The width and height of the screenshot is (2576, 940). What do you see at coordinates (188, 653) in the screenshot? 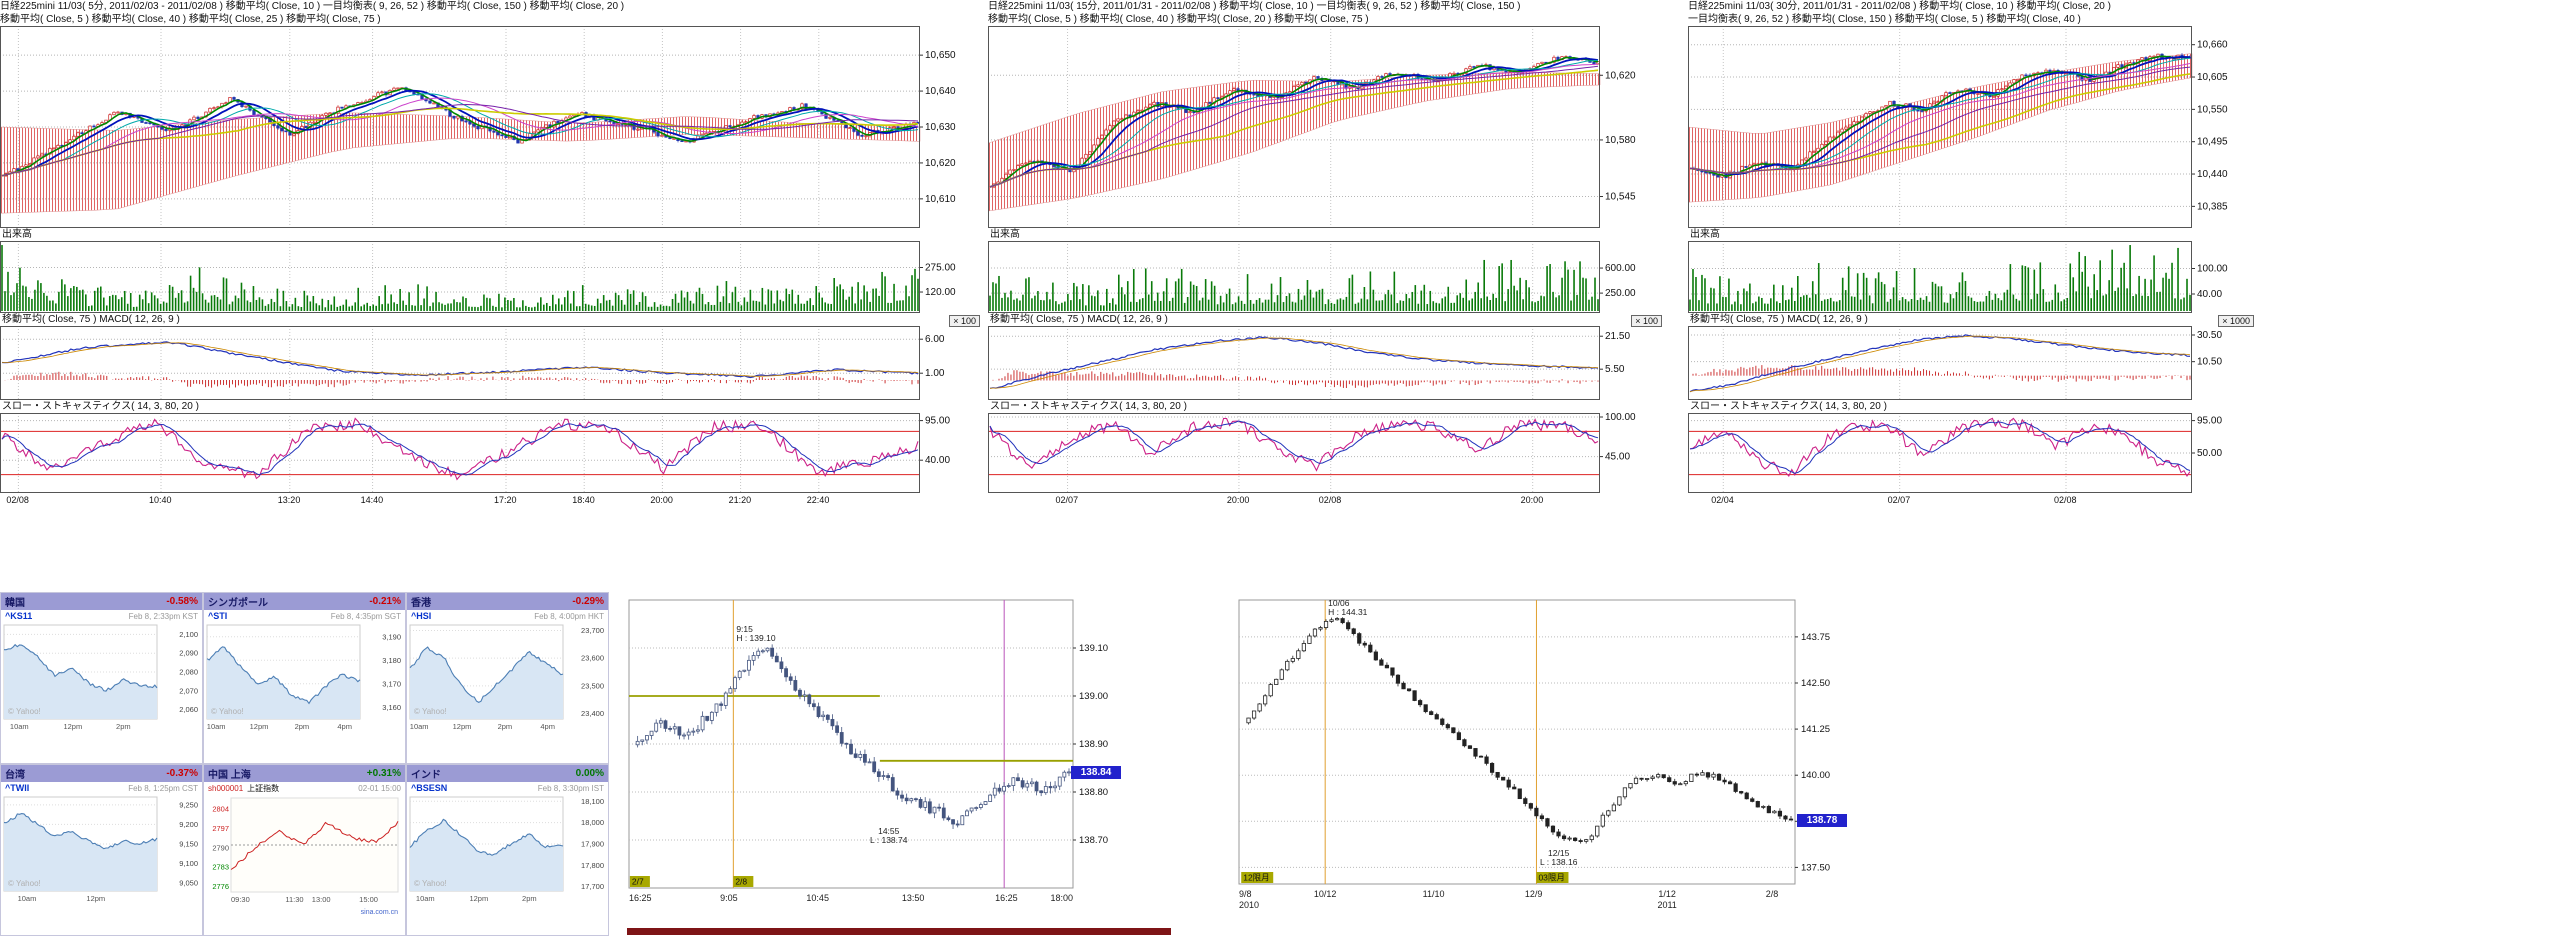
I see `svg-text: 2,090` at bounding box center [188, 653].